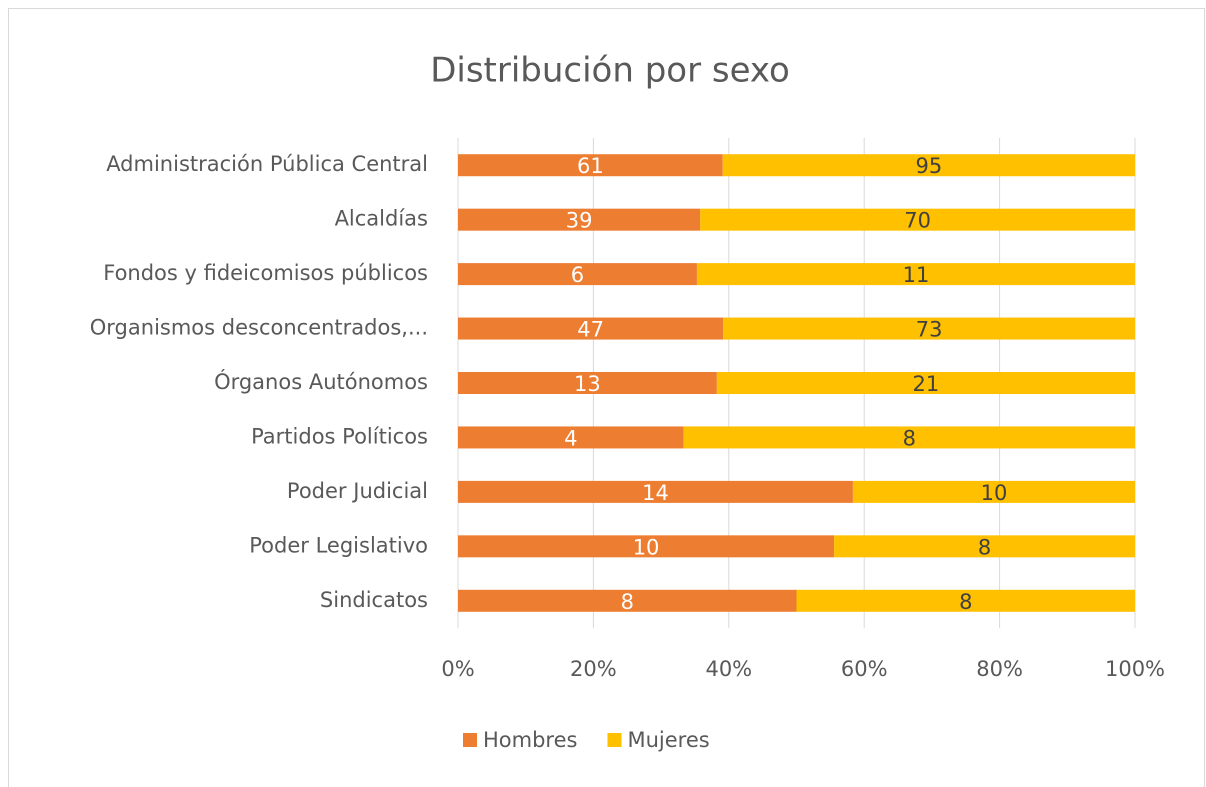  I want to click on data-label: 95, so click(928, 166).